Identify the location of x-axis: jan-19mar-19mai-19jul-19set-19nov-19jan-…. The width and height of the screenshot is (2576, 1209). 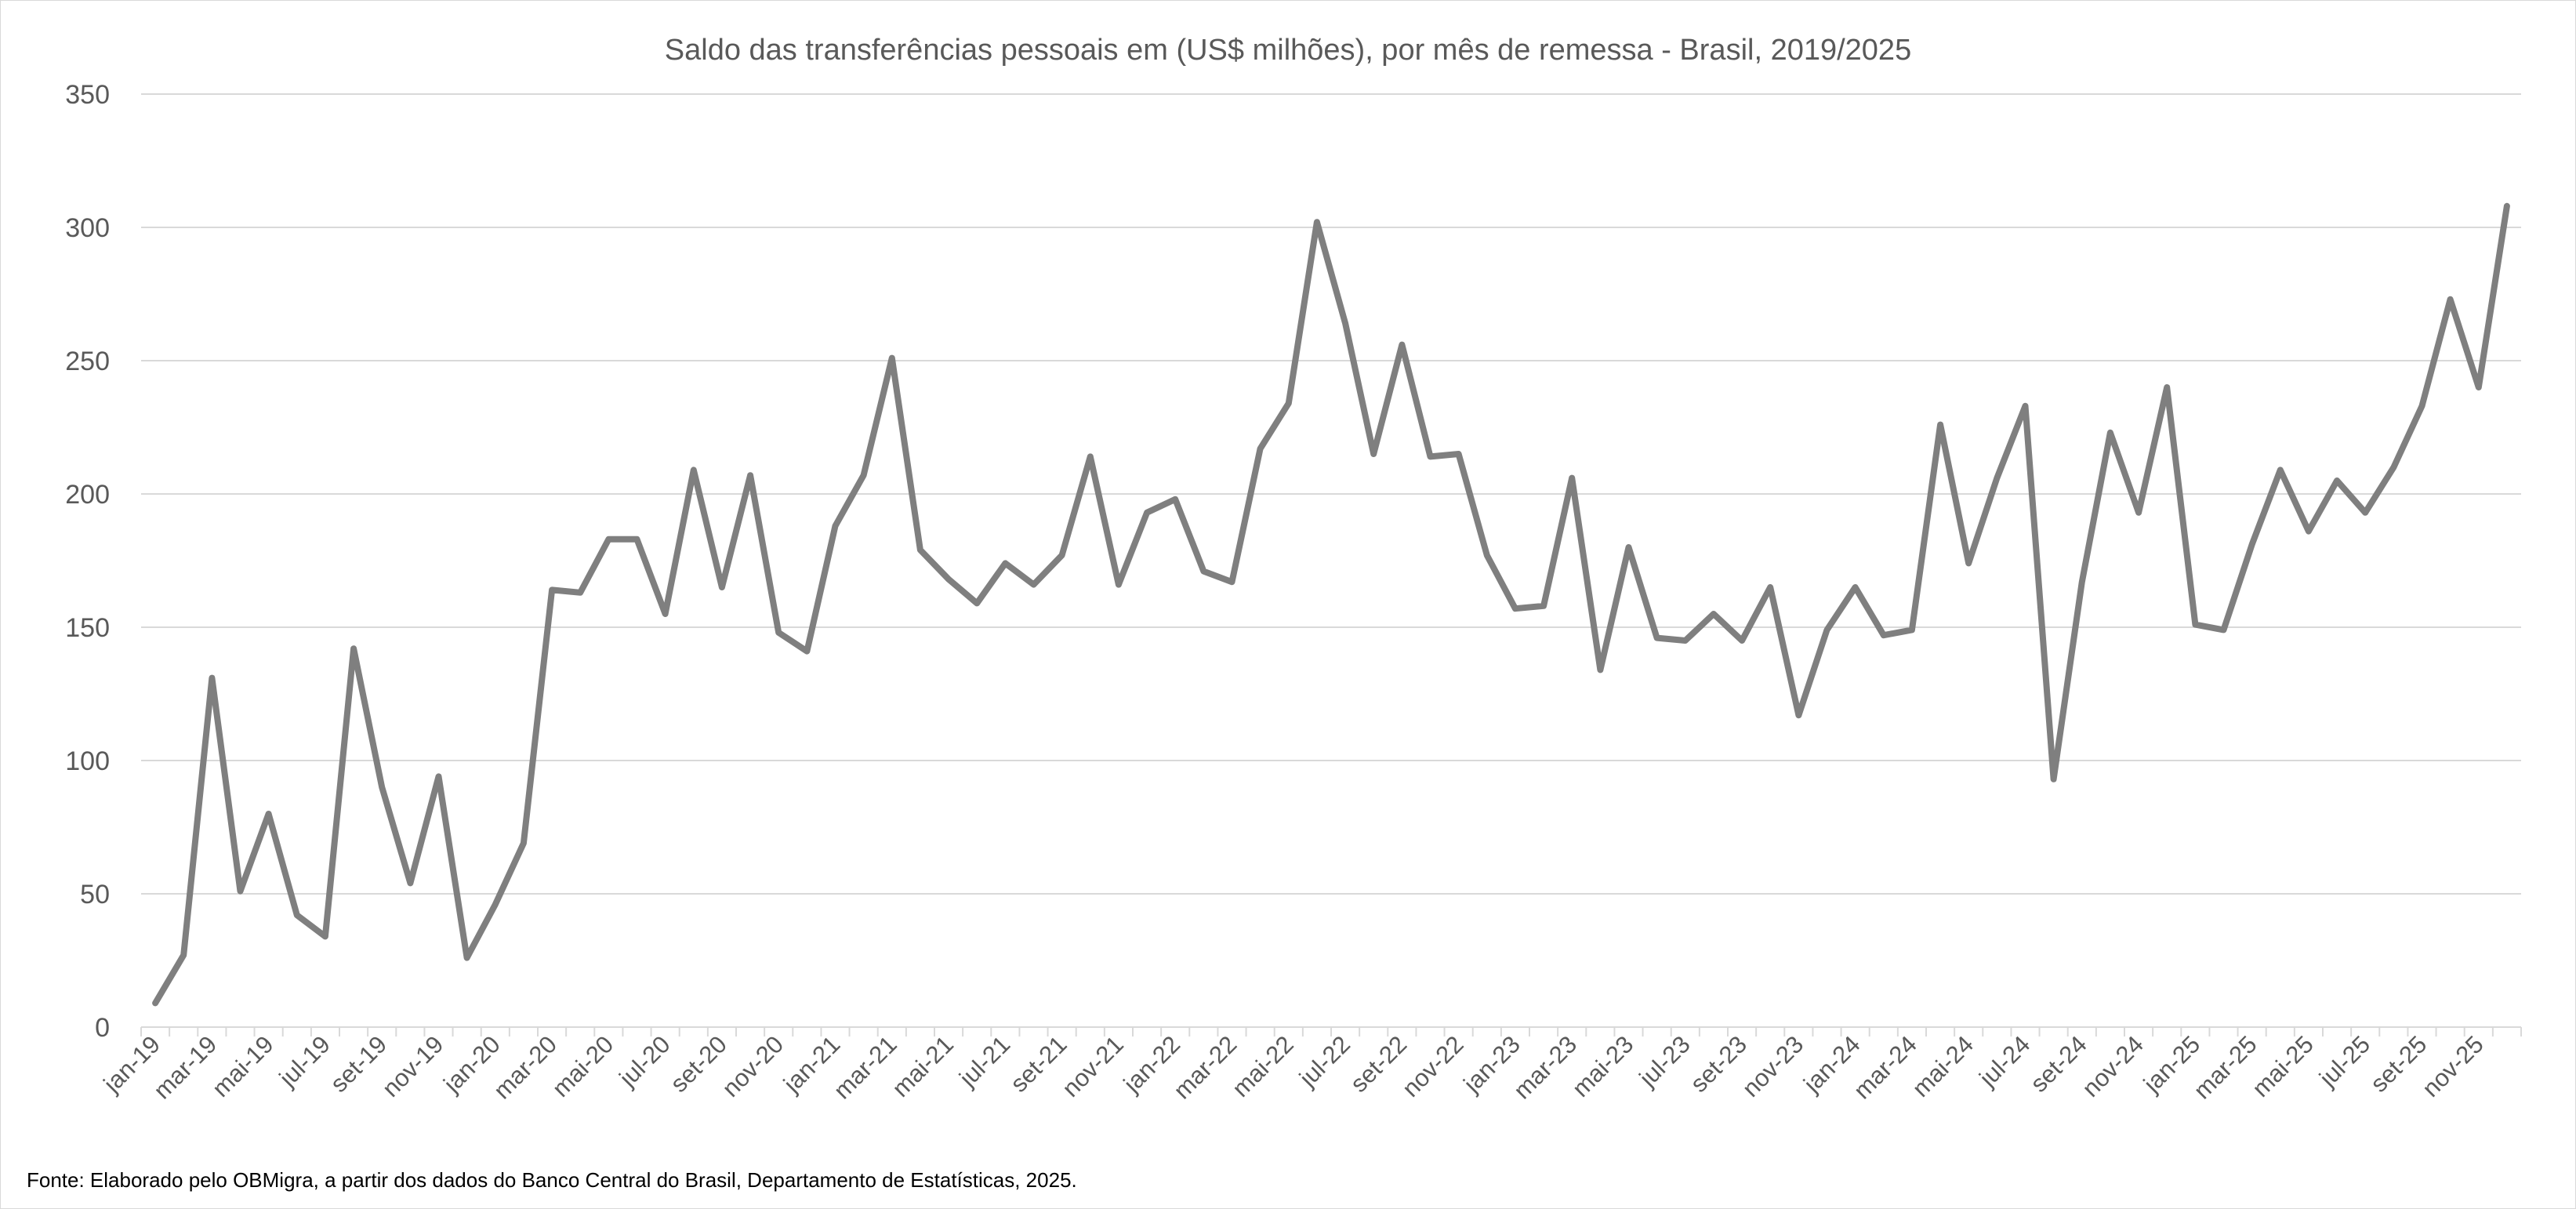
(1310, 1065).